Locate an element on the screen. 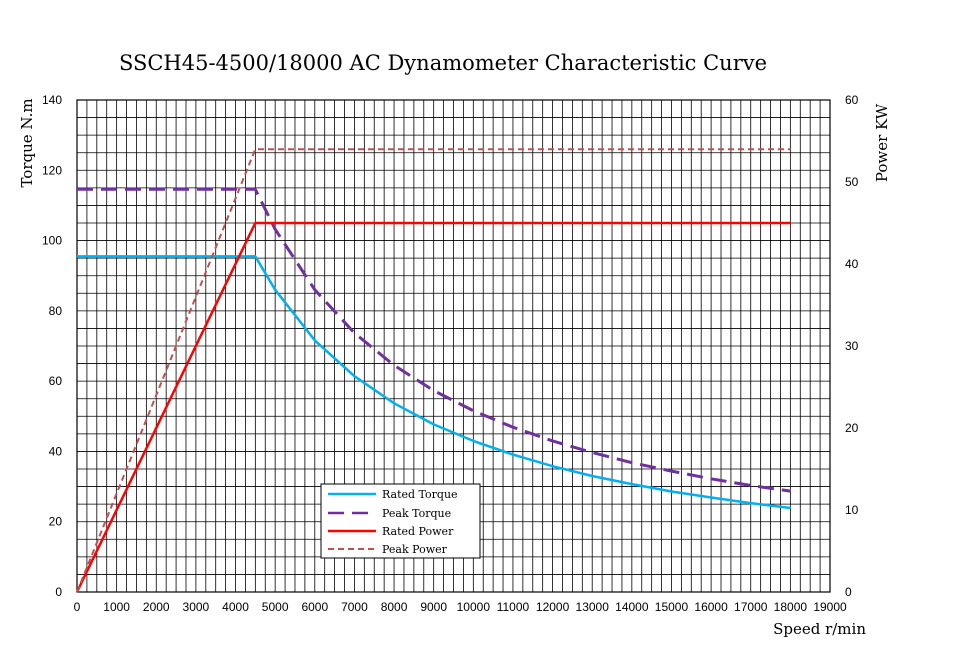 Image resolution: width=976 pixels, height=649 pixels. x-tick-label: 2000 is located at coordinates (156, 607).